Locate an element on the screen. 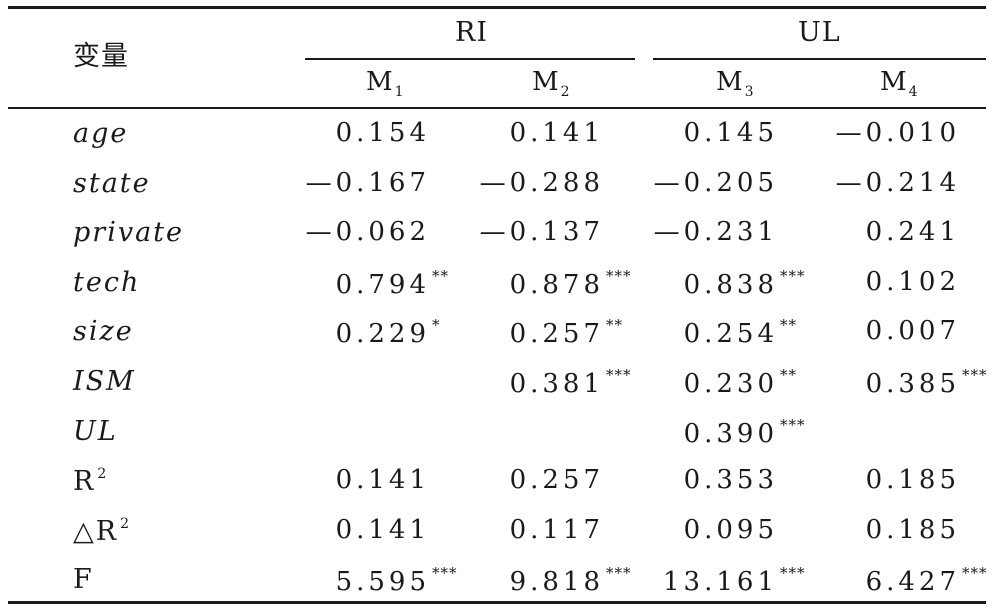 This screenshot has width=1000, height=608. cell-value: 0.095 is located at coordinates (730, 529).